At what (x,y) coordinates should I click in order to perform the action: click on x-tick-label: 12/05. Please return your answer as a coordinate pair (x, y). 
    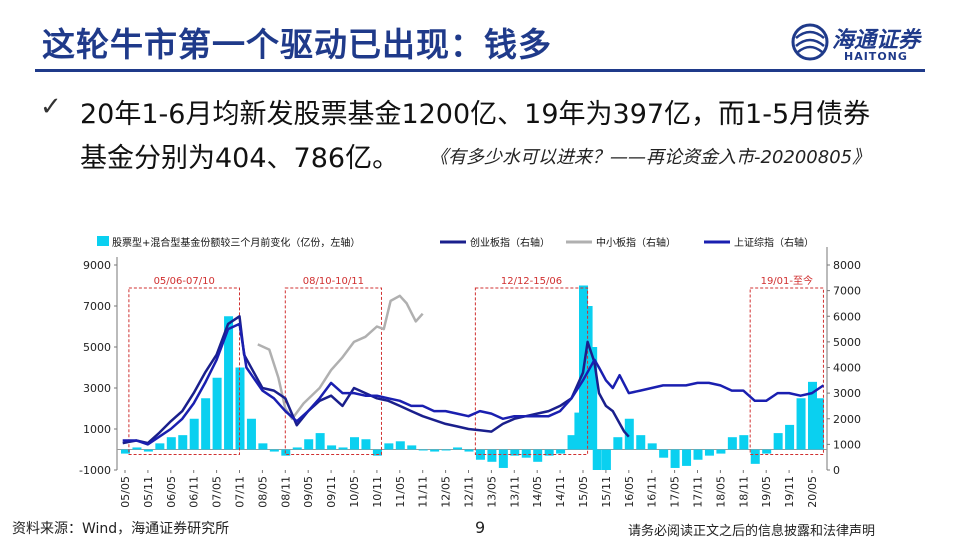
    Looking at the image, I should click on (446, 492).